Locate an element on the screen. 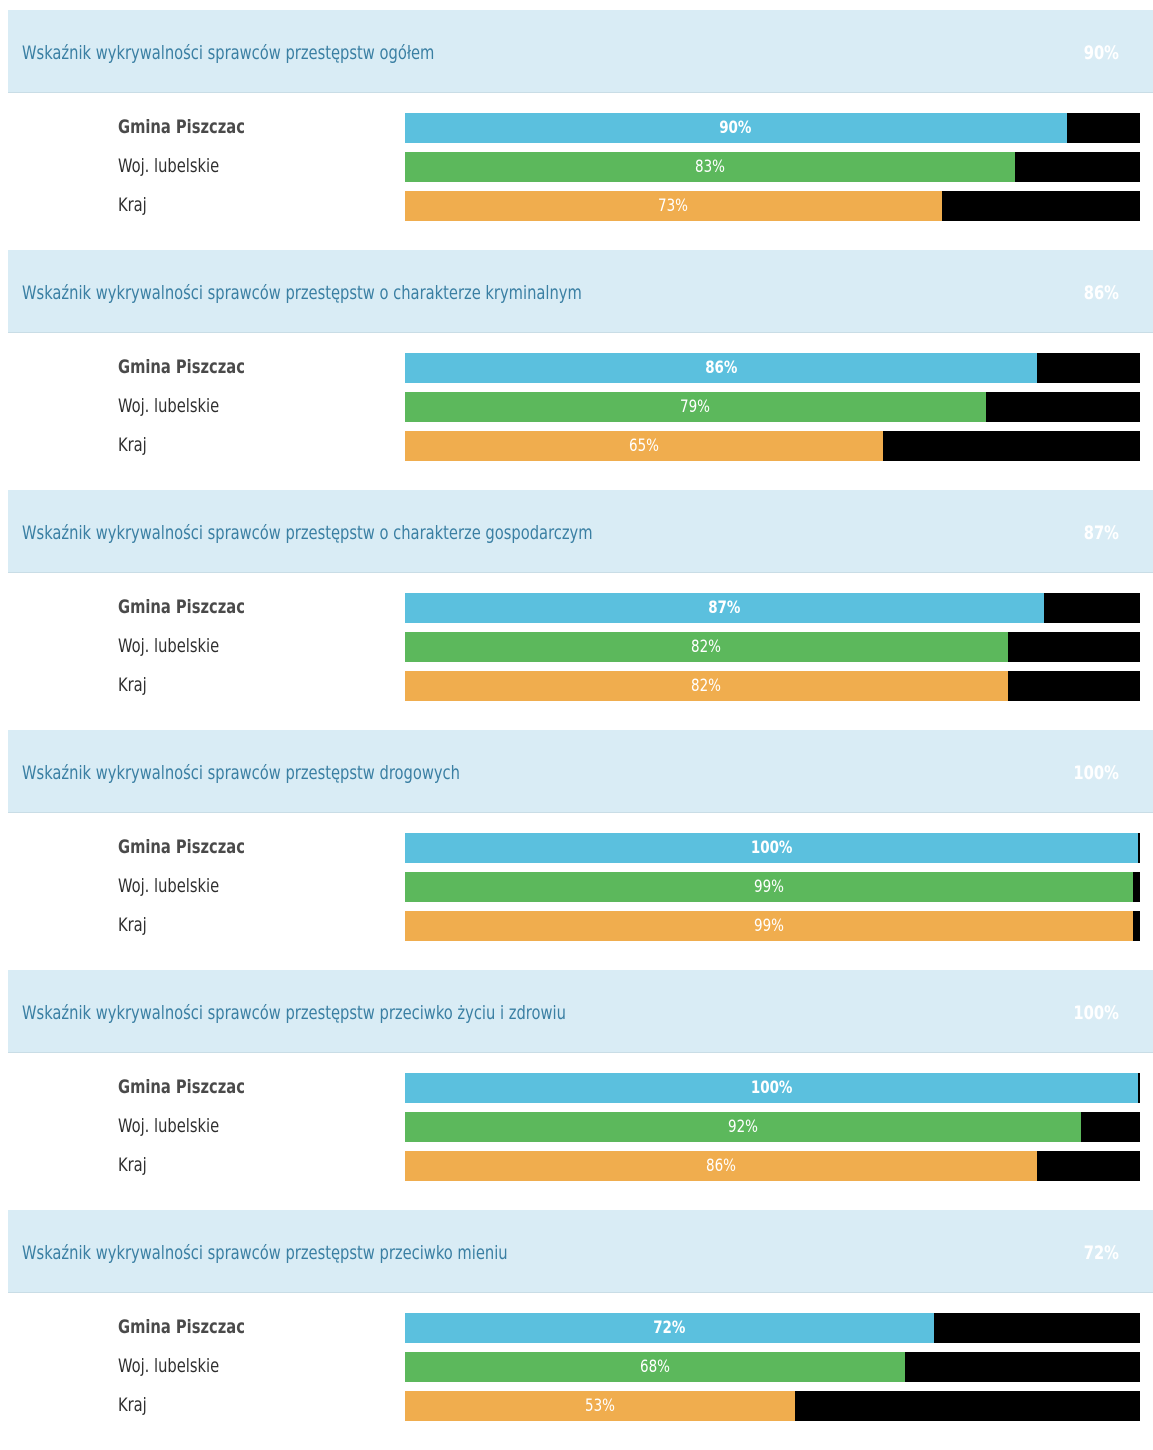 Image resolution: width=1153 pixels, height=1450 pixels. bar-row-gmina: Gmina Piszczac 72% is located at coordinates (576, 1328).